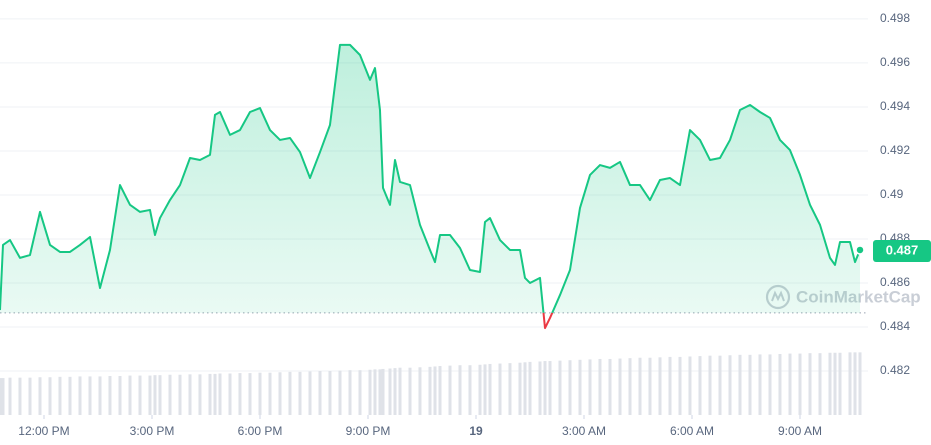 The height and width of the screenshot is (445, 931). I want to click on x-tick-label: 3:00 PM, so click(152, 431).